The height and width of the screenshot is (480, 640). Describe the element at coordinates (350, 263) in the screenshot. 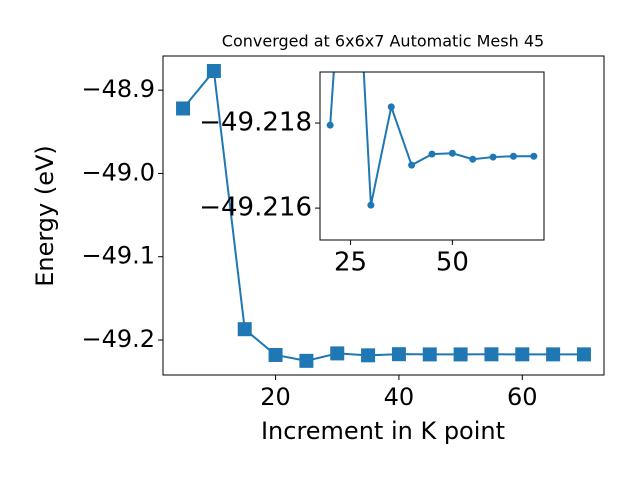

I see `x-tick-label: 25` at that location.